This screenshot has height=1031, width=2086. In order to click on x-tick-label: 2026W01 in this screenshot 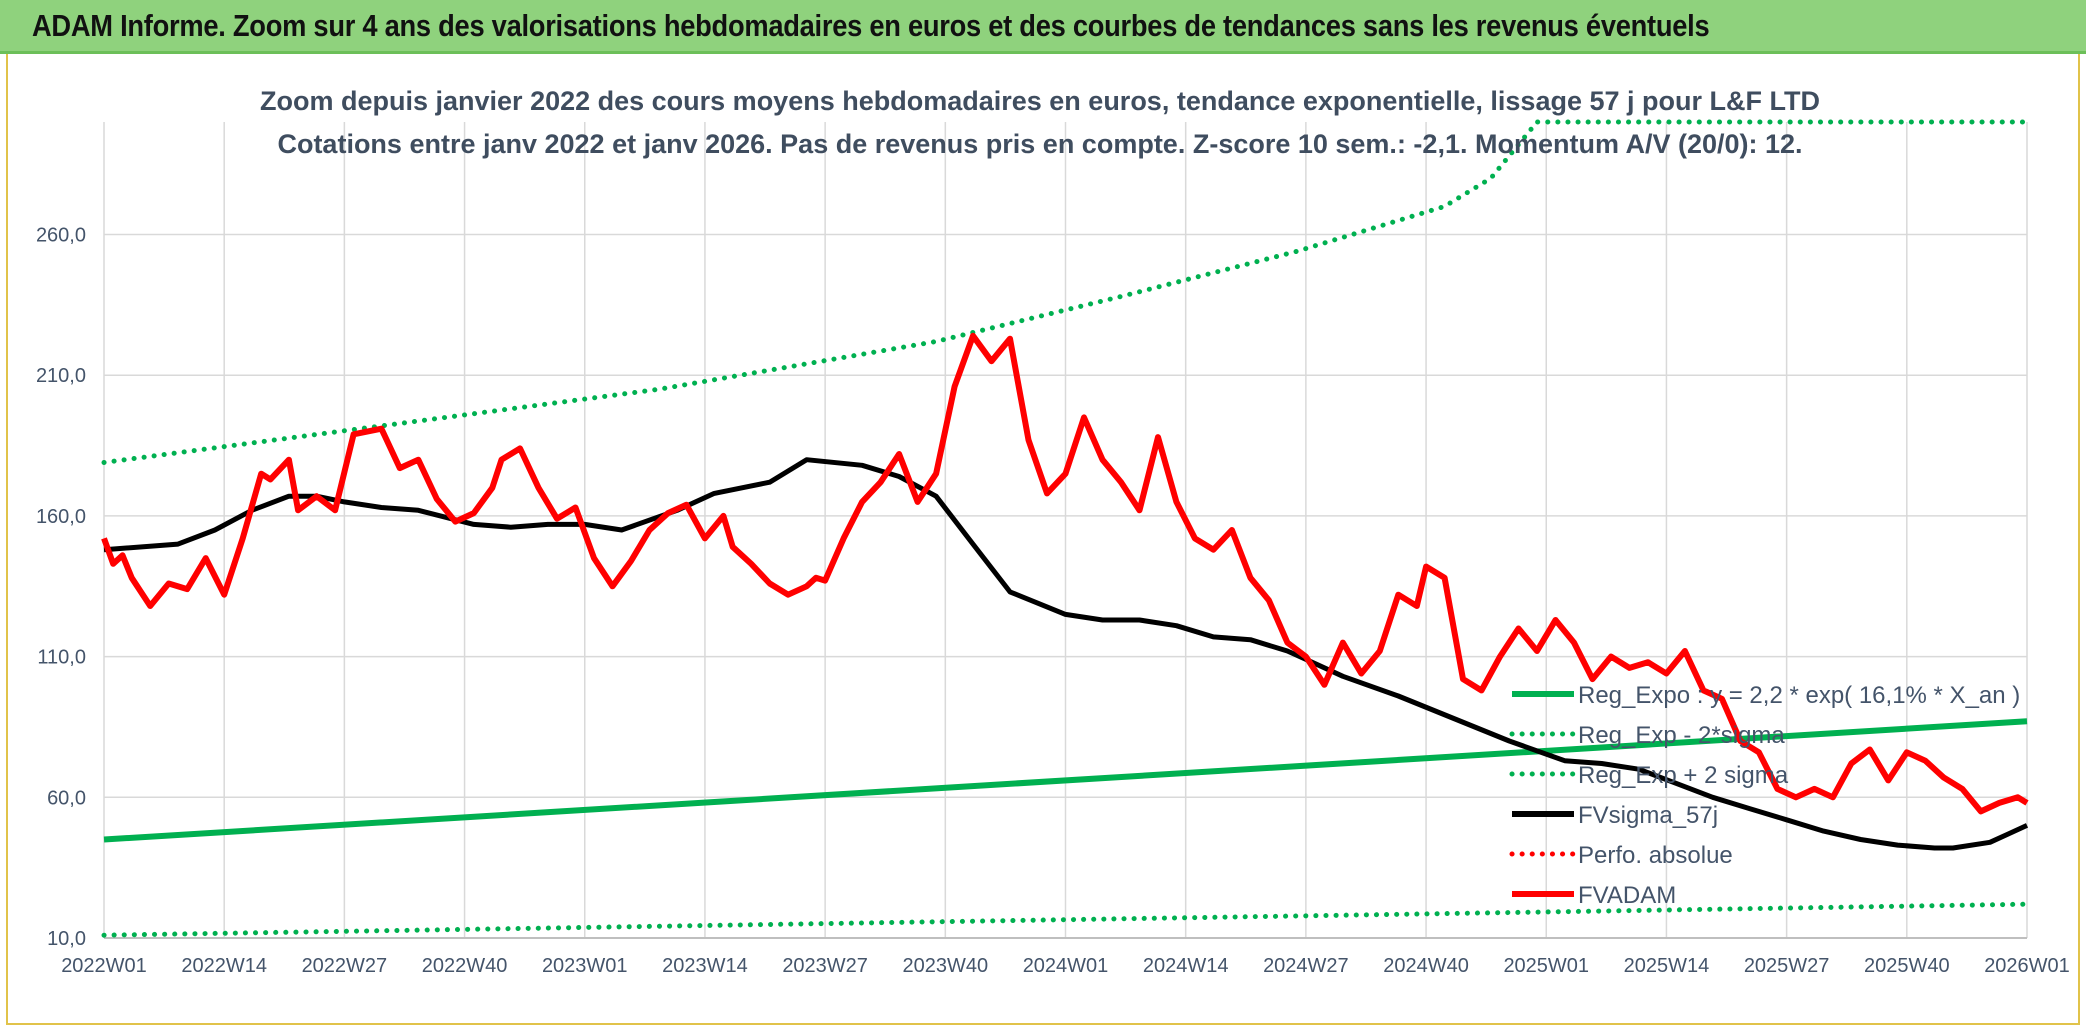, I will do `click(2027, 966)`.